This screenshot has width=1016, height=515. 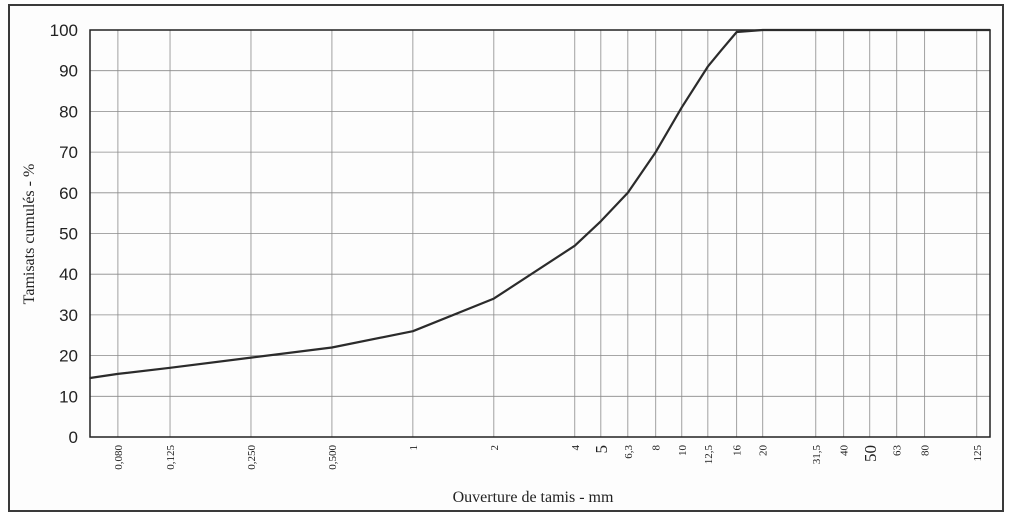 I want to click on x-tick-label: 0,080, so click(x=119, y=457).